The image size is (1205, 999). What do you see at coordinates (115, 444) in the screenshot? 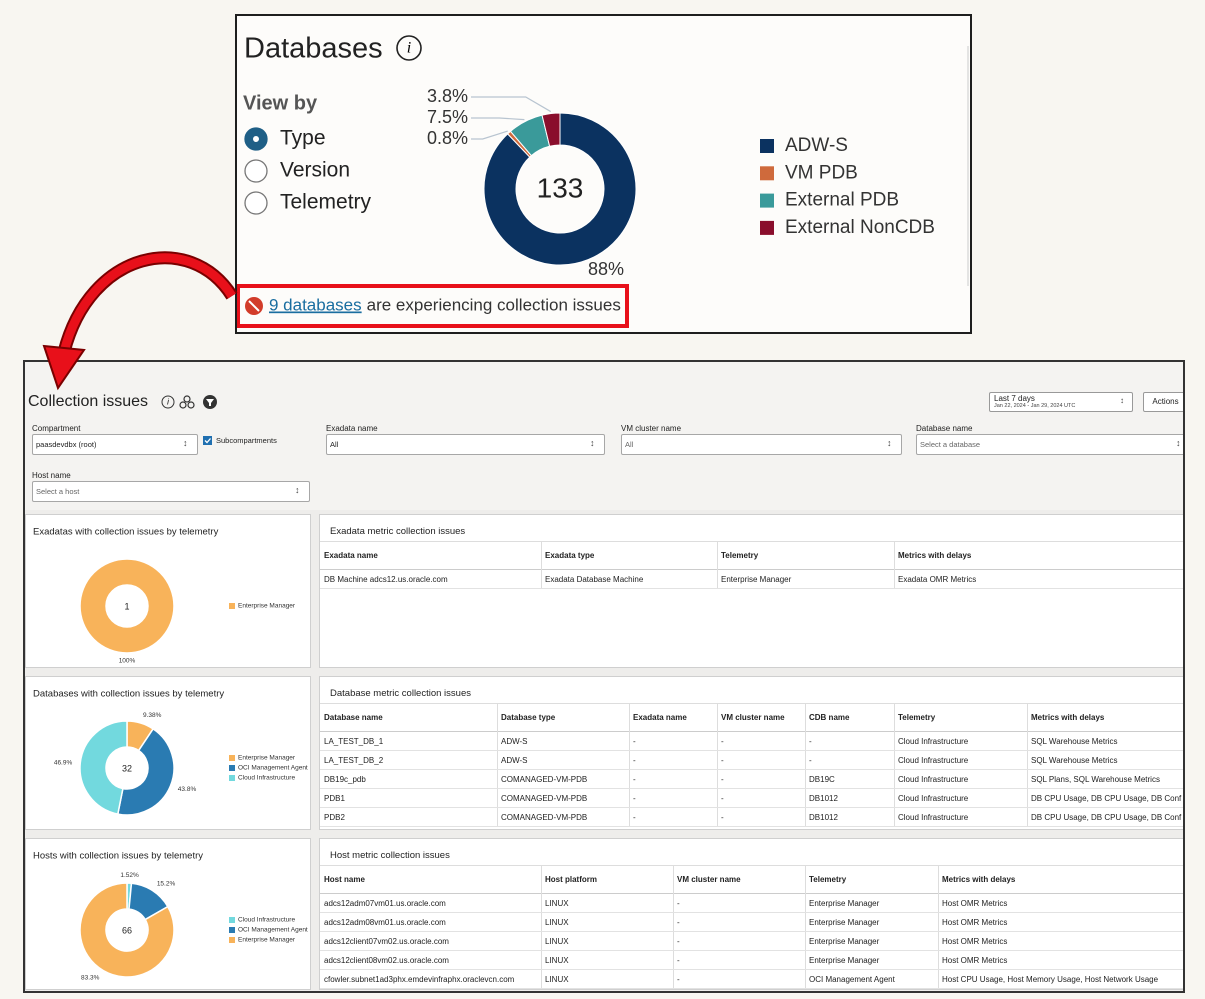
I see `select: paasdevdbx (root) ↕` at bounding box center [115, 444].